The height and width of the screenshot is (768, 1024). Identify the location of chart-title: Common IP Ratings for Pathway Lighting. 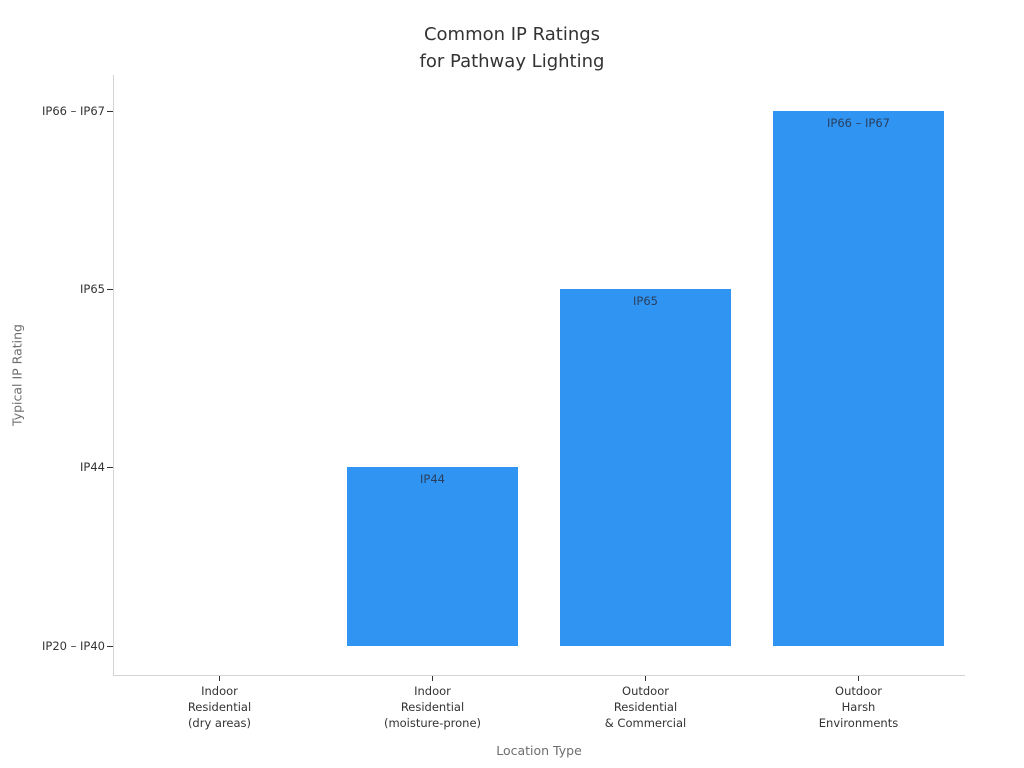
(512, 48).